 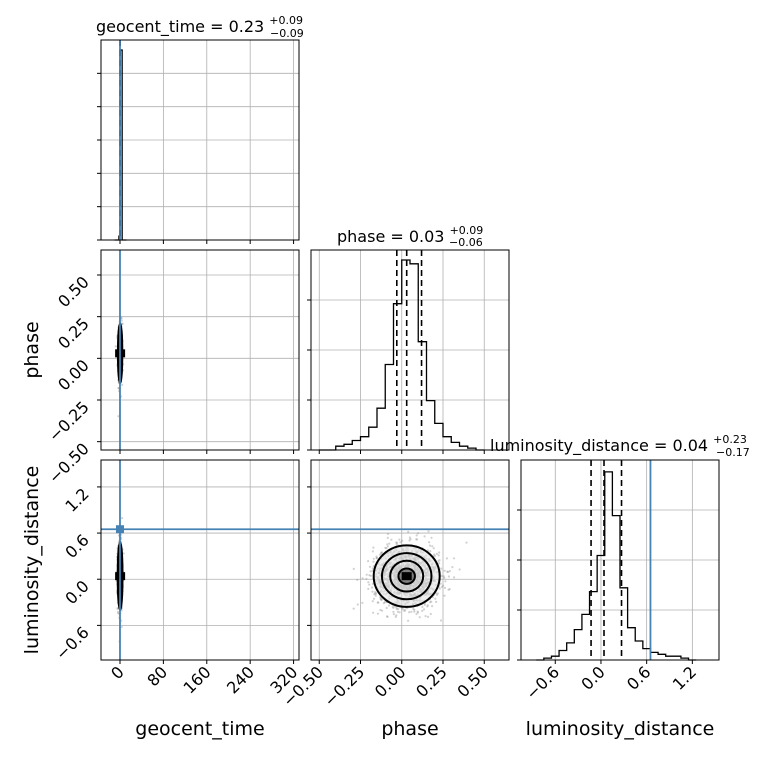 What do you see at coordinates (616, 566) in the screenshot?
I see `histogram-luminosity_distance` at bounding box center [616, 566].